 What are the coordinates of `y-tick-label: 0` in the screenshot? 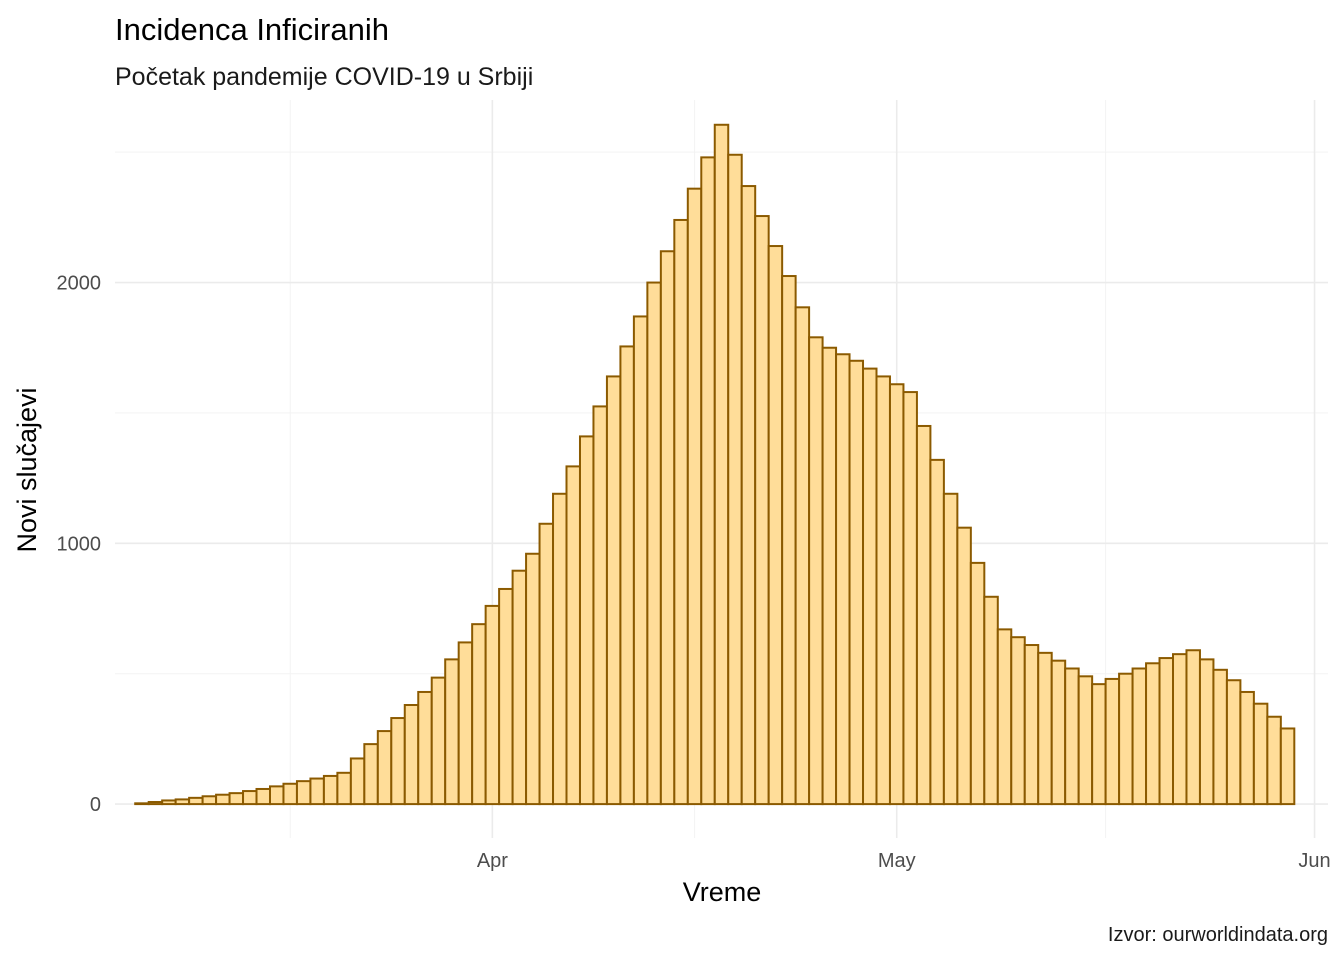 It's located at (95, 805).